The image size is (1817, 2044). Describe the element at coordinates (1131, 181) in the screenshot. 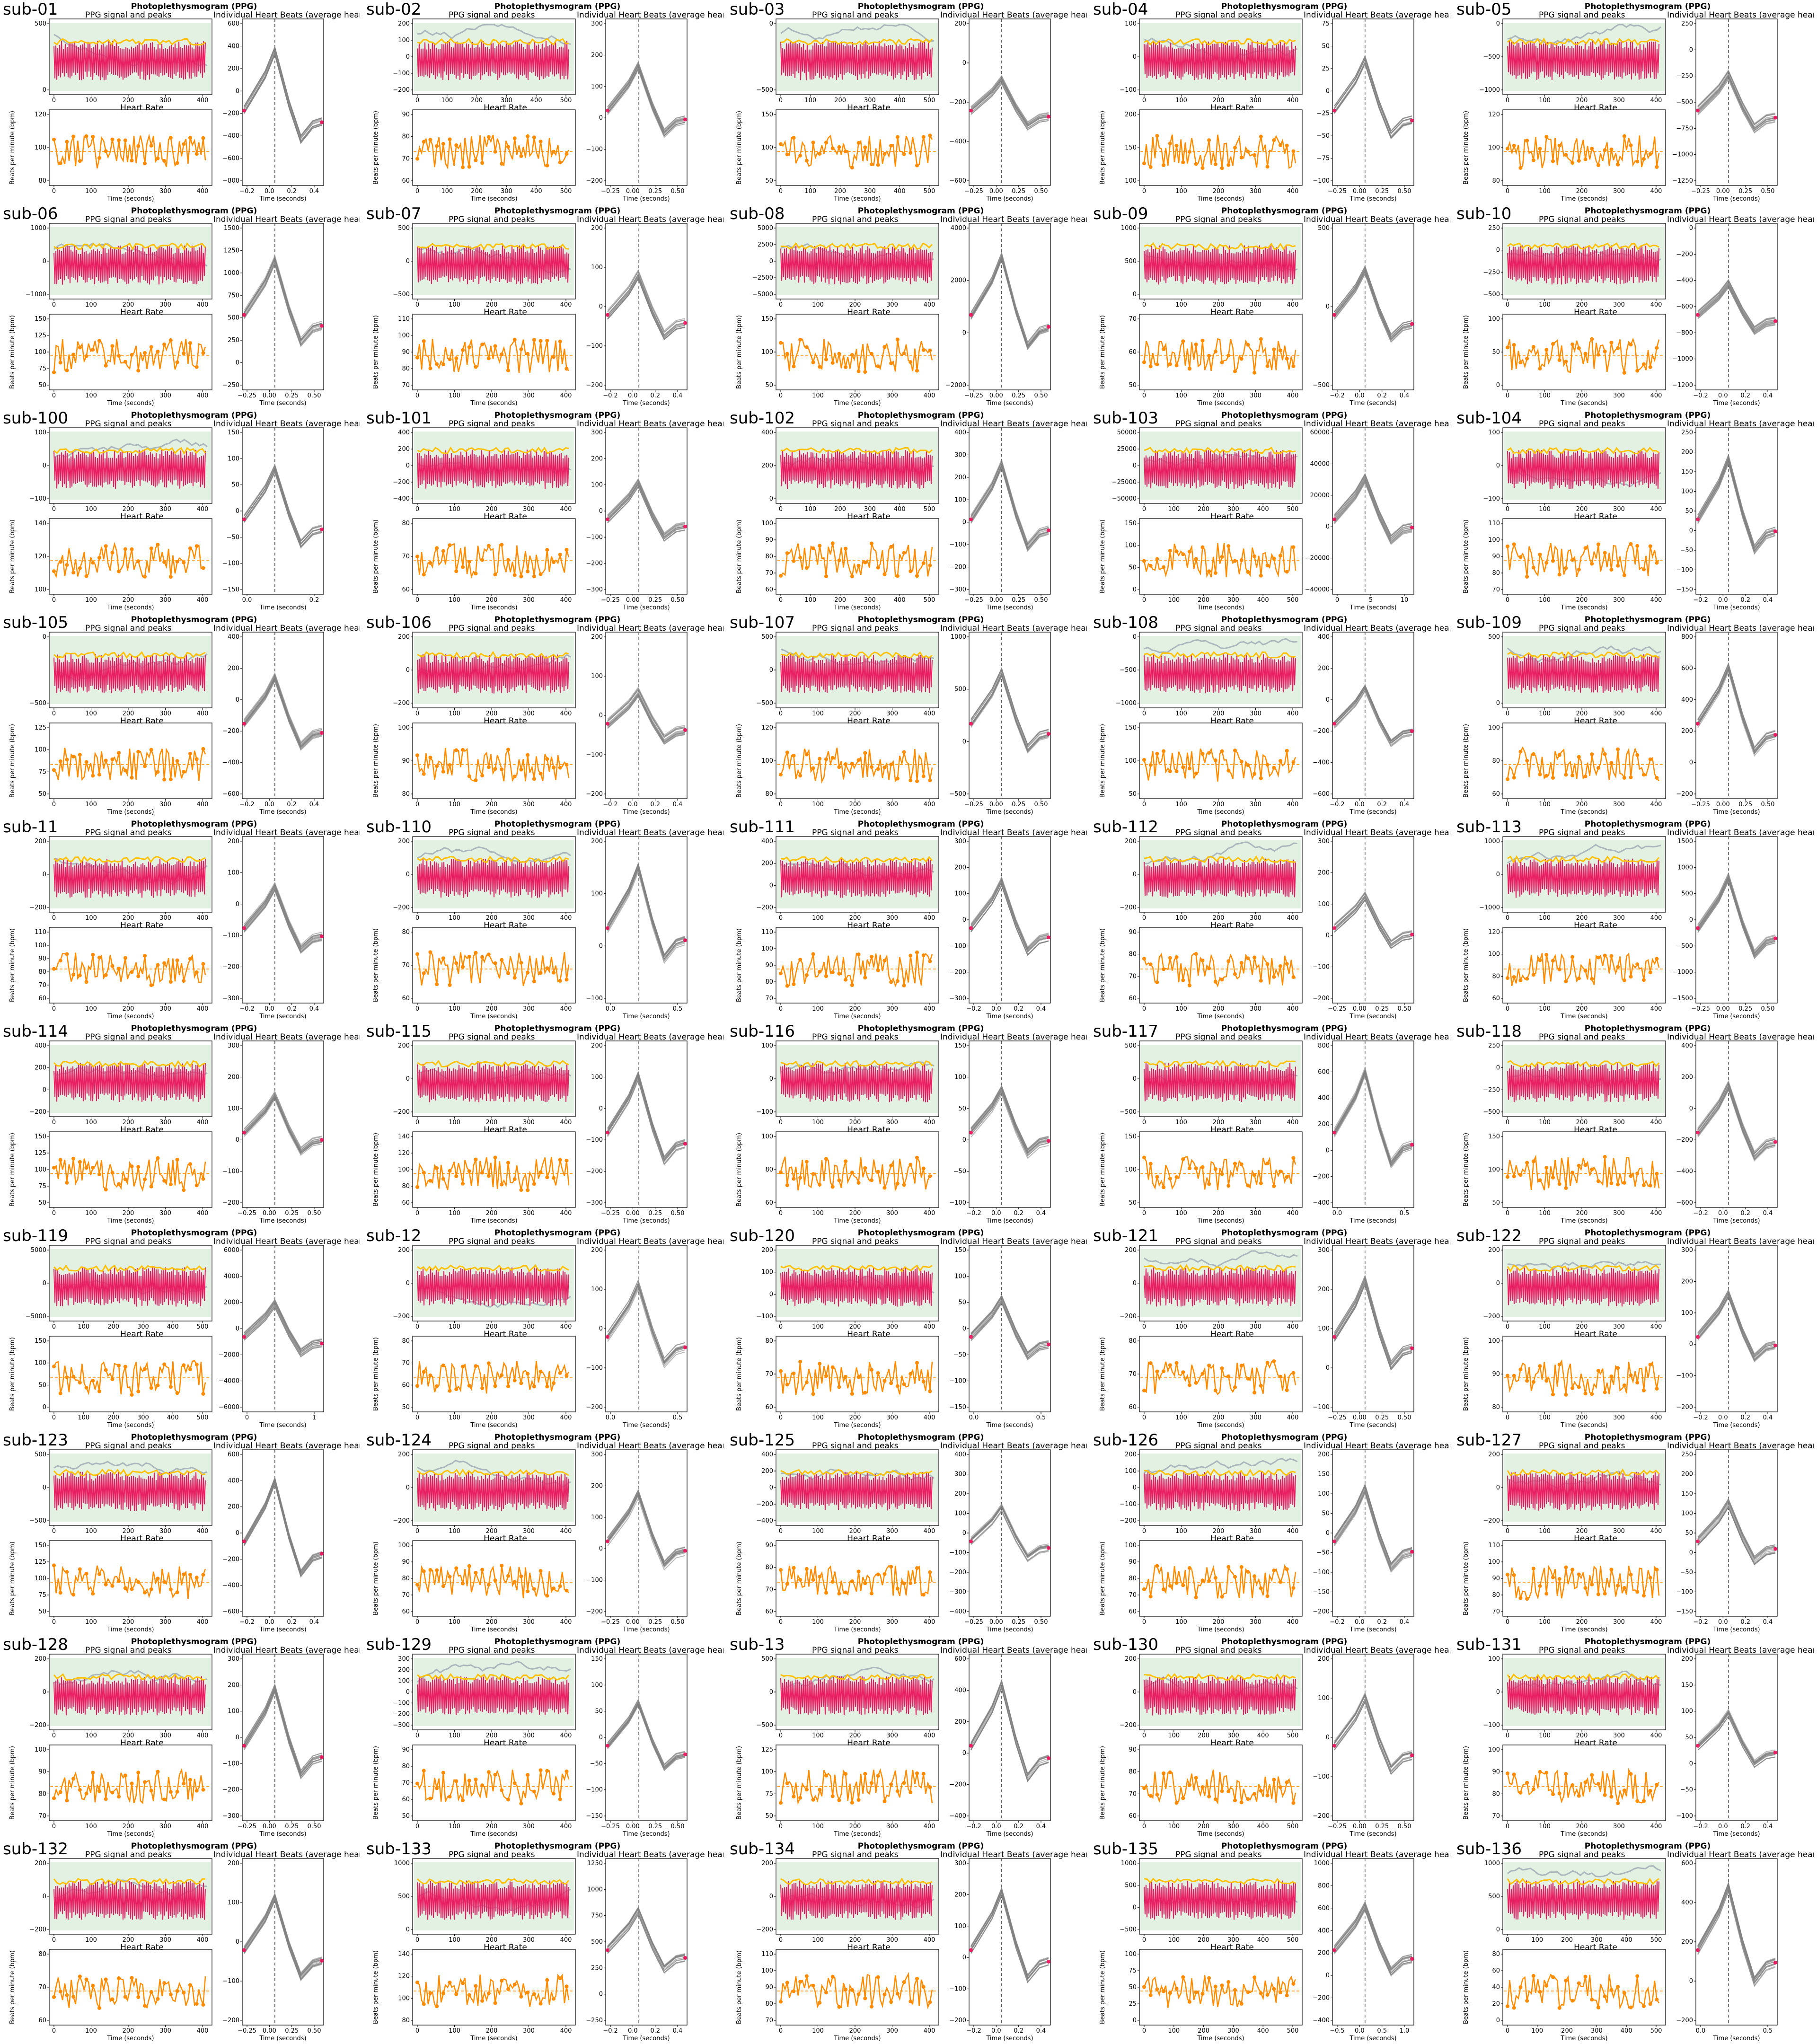

I see `y-tick-label: 100` at that location.